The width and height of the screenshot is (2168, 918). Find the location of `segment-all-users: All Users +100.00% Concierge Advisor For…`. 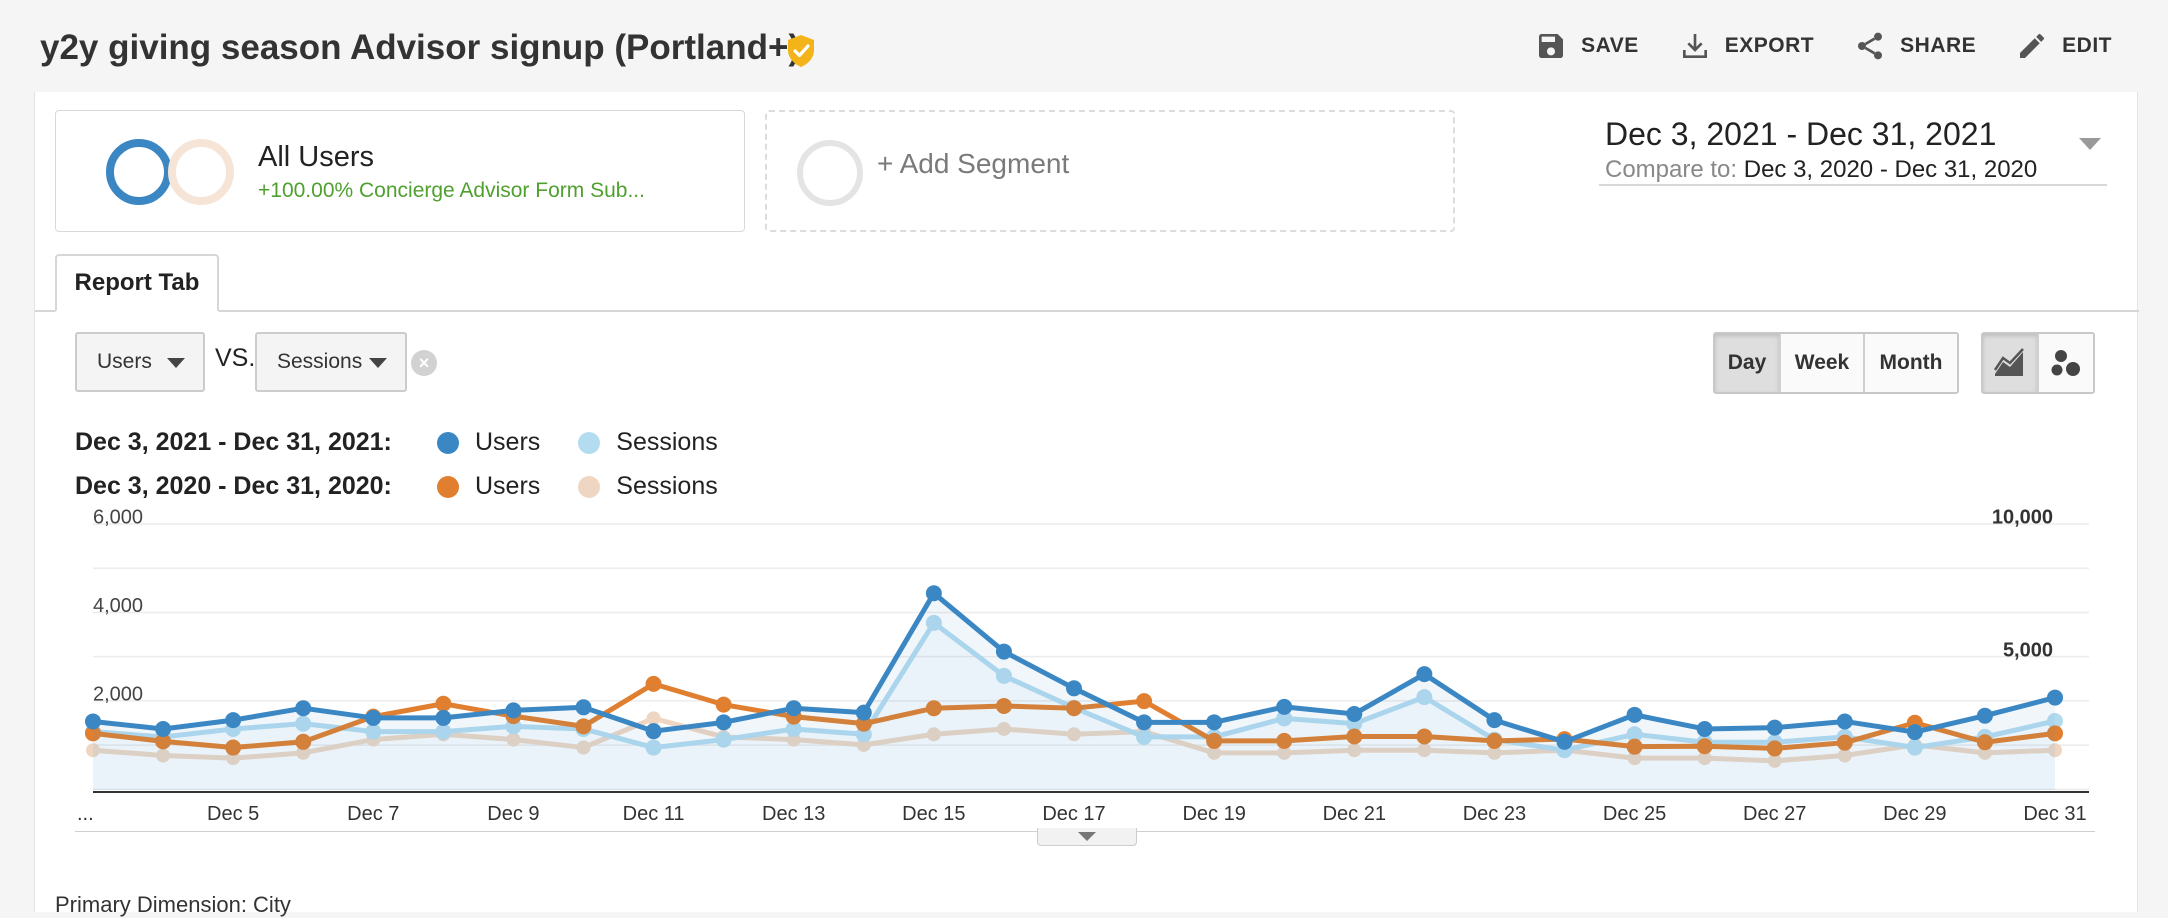

segment-all-users: All Users +100.00% Concierge Advisor For… is located at coordinates (400, 171).